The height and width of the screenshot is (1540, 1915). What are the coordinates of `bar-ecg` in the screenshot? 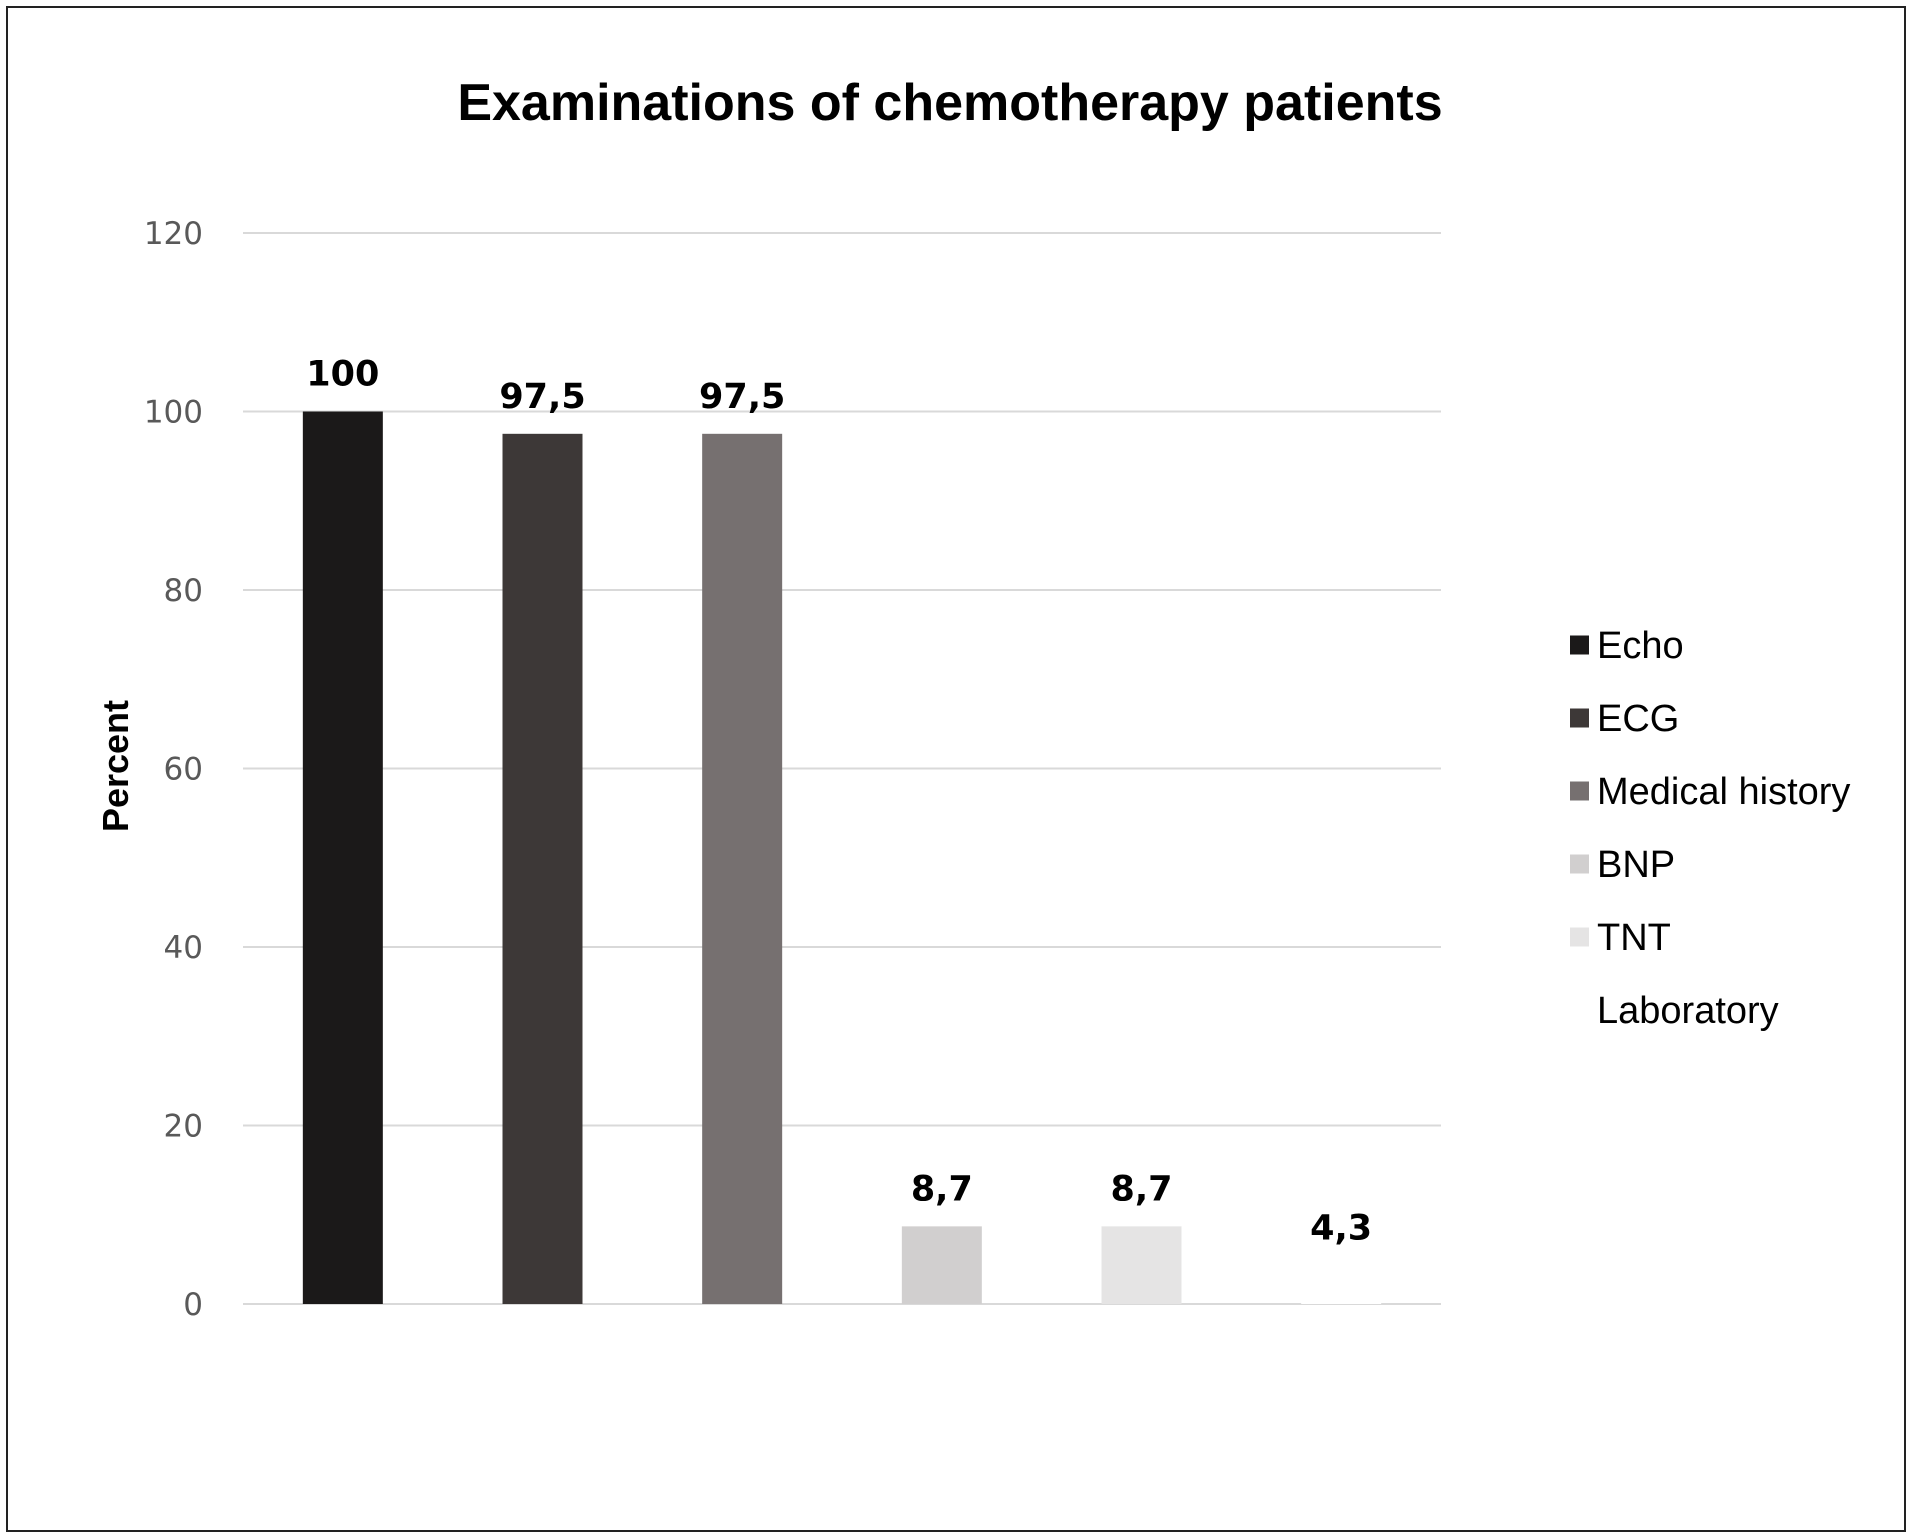 It's located at (542, 868).